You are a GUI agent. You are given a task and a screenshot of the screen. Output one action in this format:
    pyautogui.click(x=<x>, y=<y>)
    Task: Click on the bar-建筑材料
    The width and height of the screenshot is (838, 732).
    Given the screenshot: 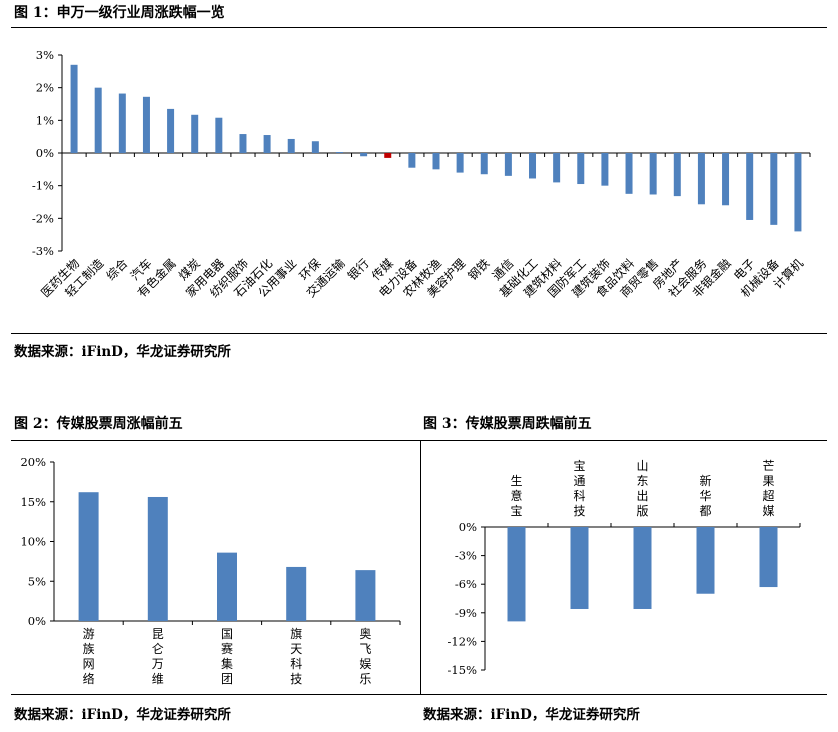 What is the action you would take?
    pyautogui.click(x=557, y=168)
    